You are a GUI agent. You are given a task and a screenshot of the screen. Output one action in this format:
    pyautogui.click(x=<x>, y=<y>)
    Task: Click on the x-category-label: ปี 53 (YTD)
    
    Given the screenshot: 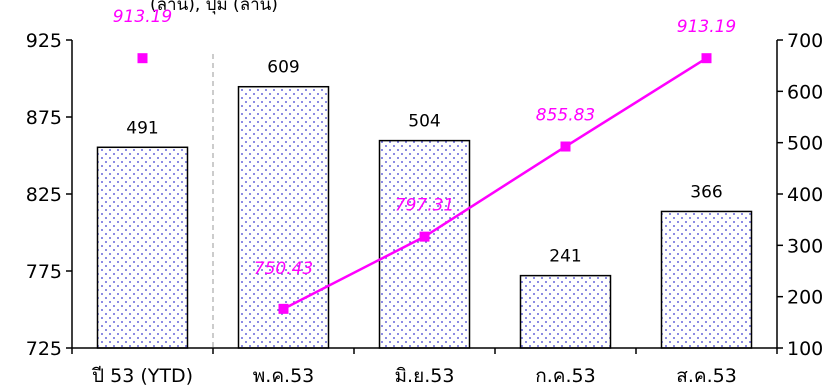 What is the action you would take?
    pyautogui.click(x=142, y=376)
    